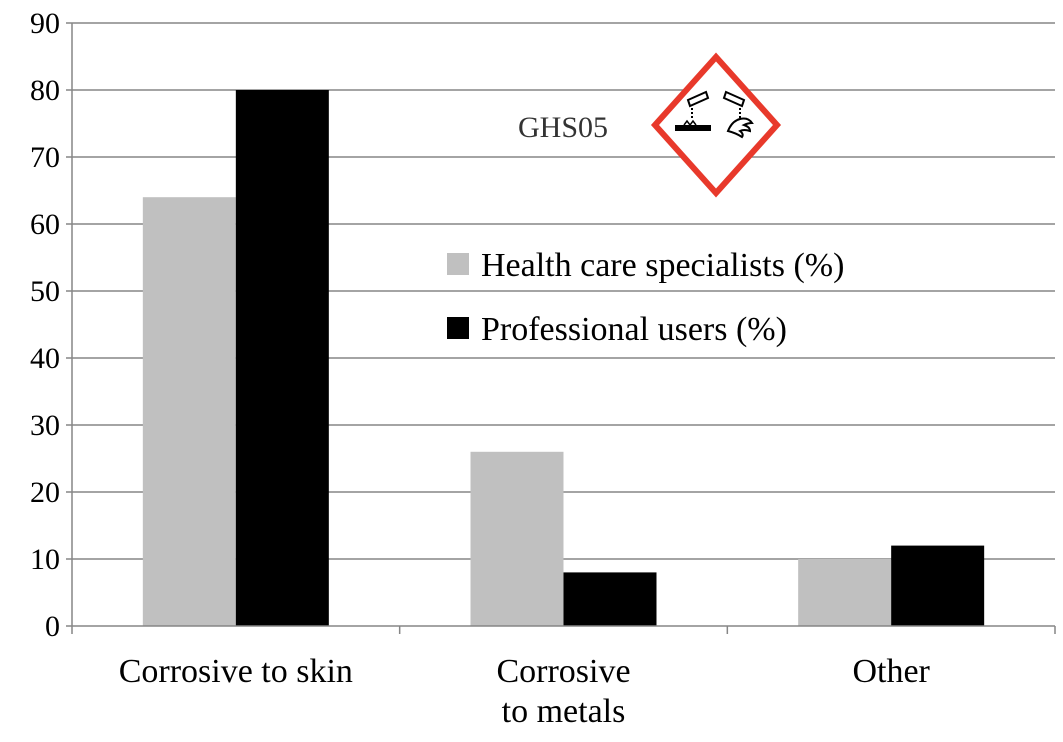 This screenshot has height=742, width=1063. I want to click on y-tick-label: 70, so click(45, 157).